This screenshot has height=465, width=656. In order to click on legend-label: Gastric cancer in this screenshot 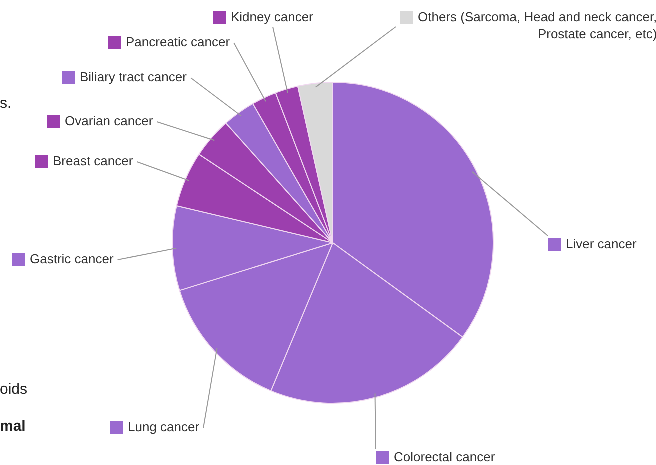, I will do `click(72, 259)`.